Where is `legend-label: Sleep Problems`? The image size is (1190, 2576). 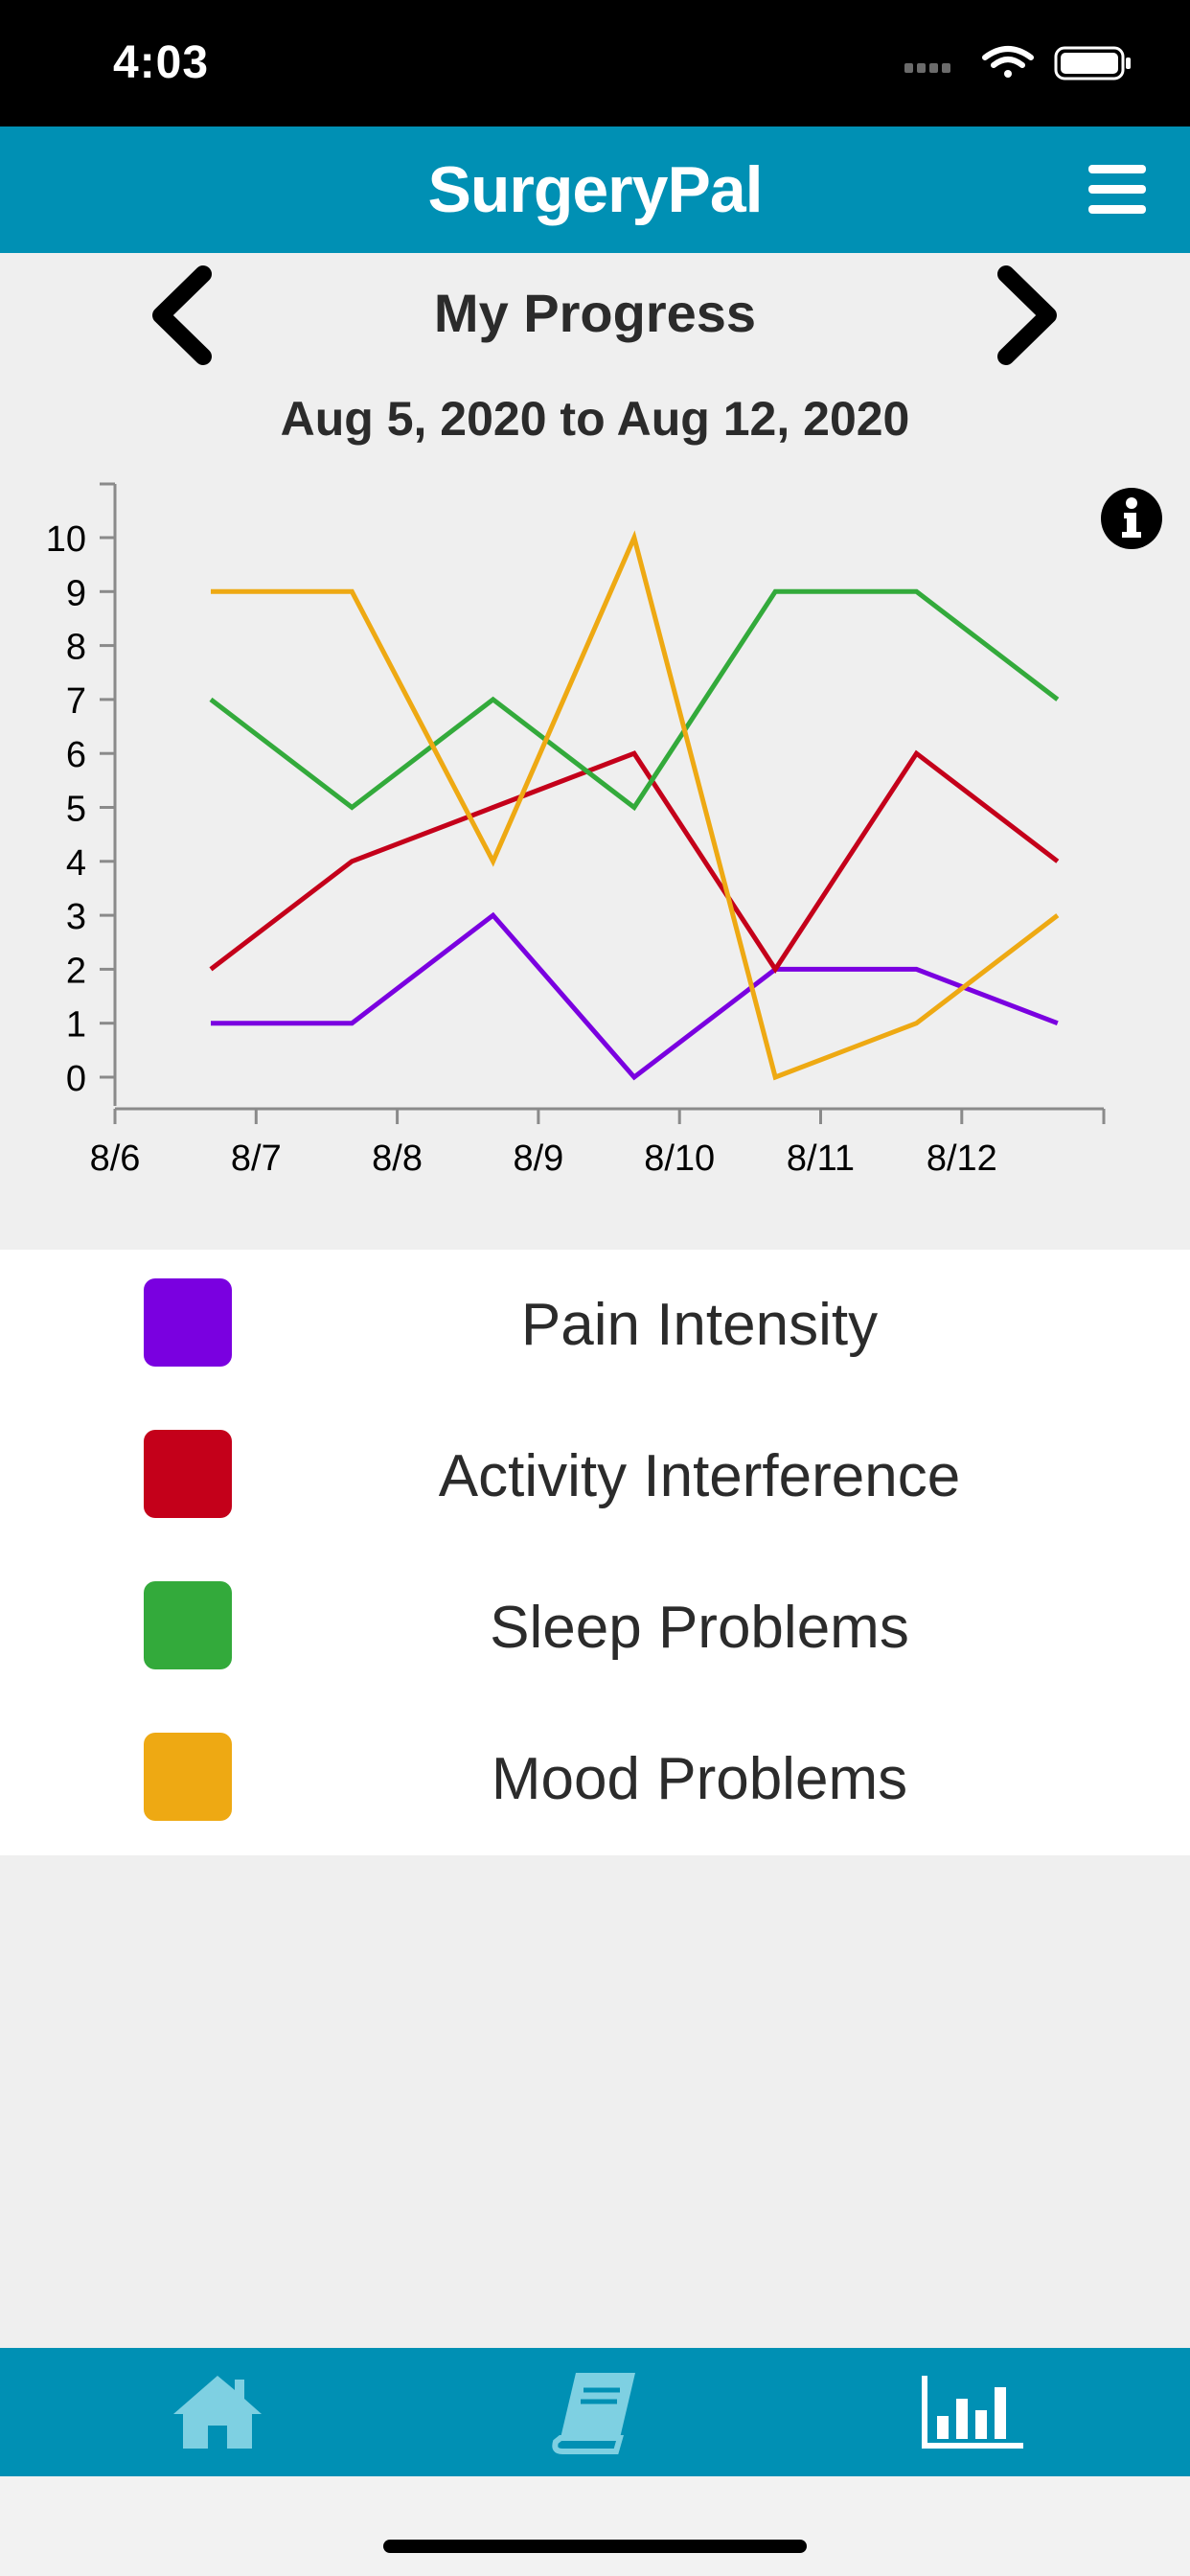
legend-label: Sleep Problems is located at coordinates (700, 1628).